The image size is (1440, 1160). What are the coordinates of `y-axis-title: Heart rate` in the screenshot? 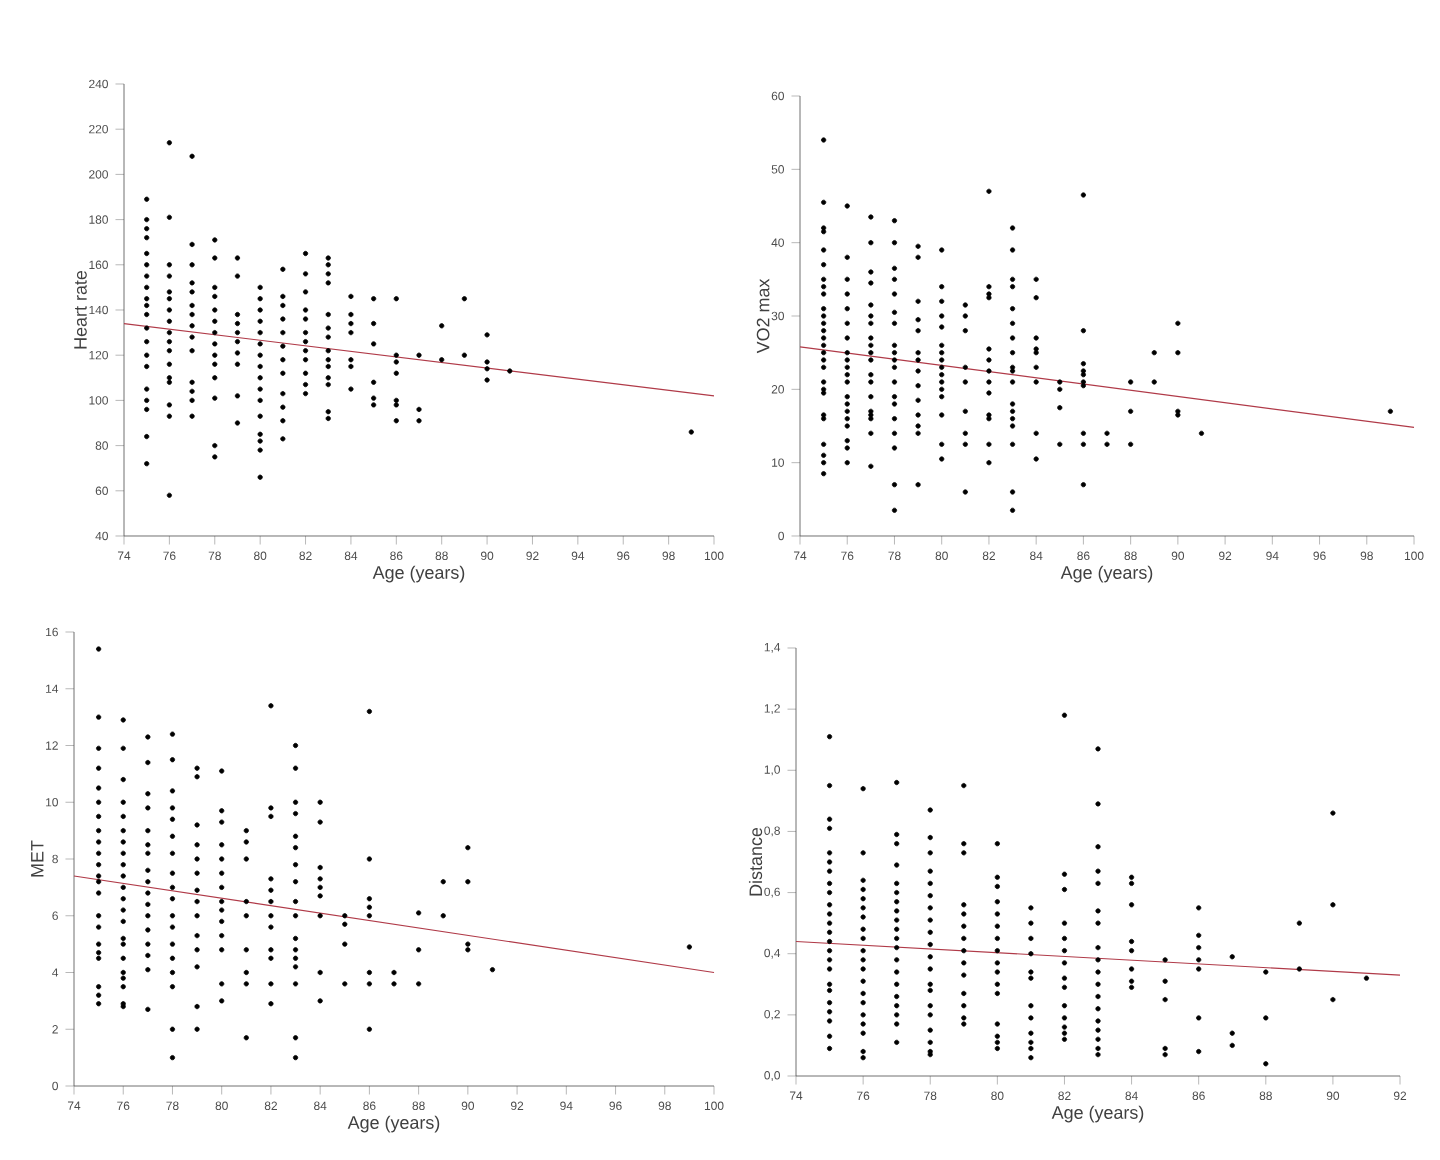 It's located at (80, 309).